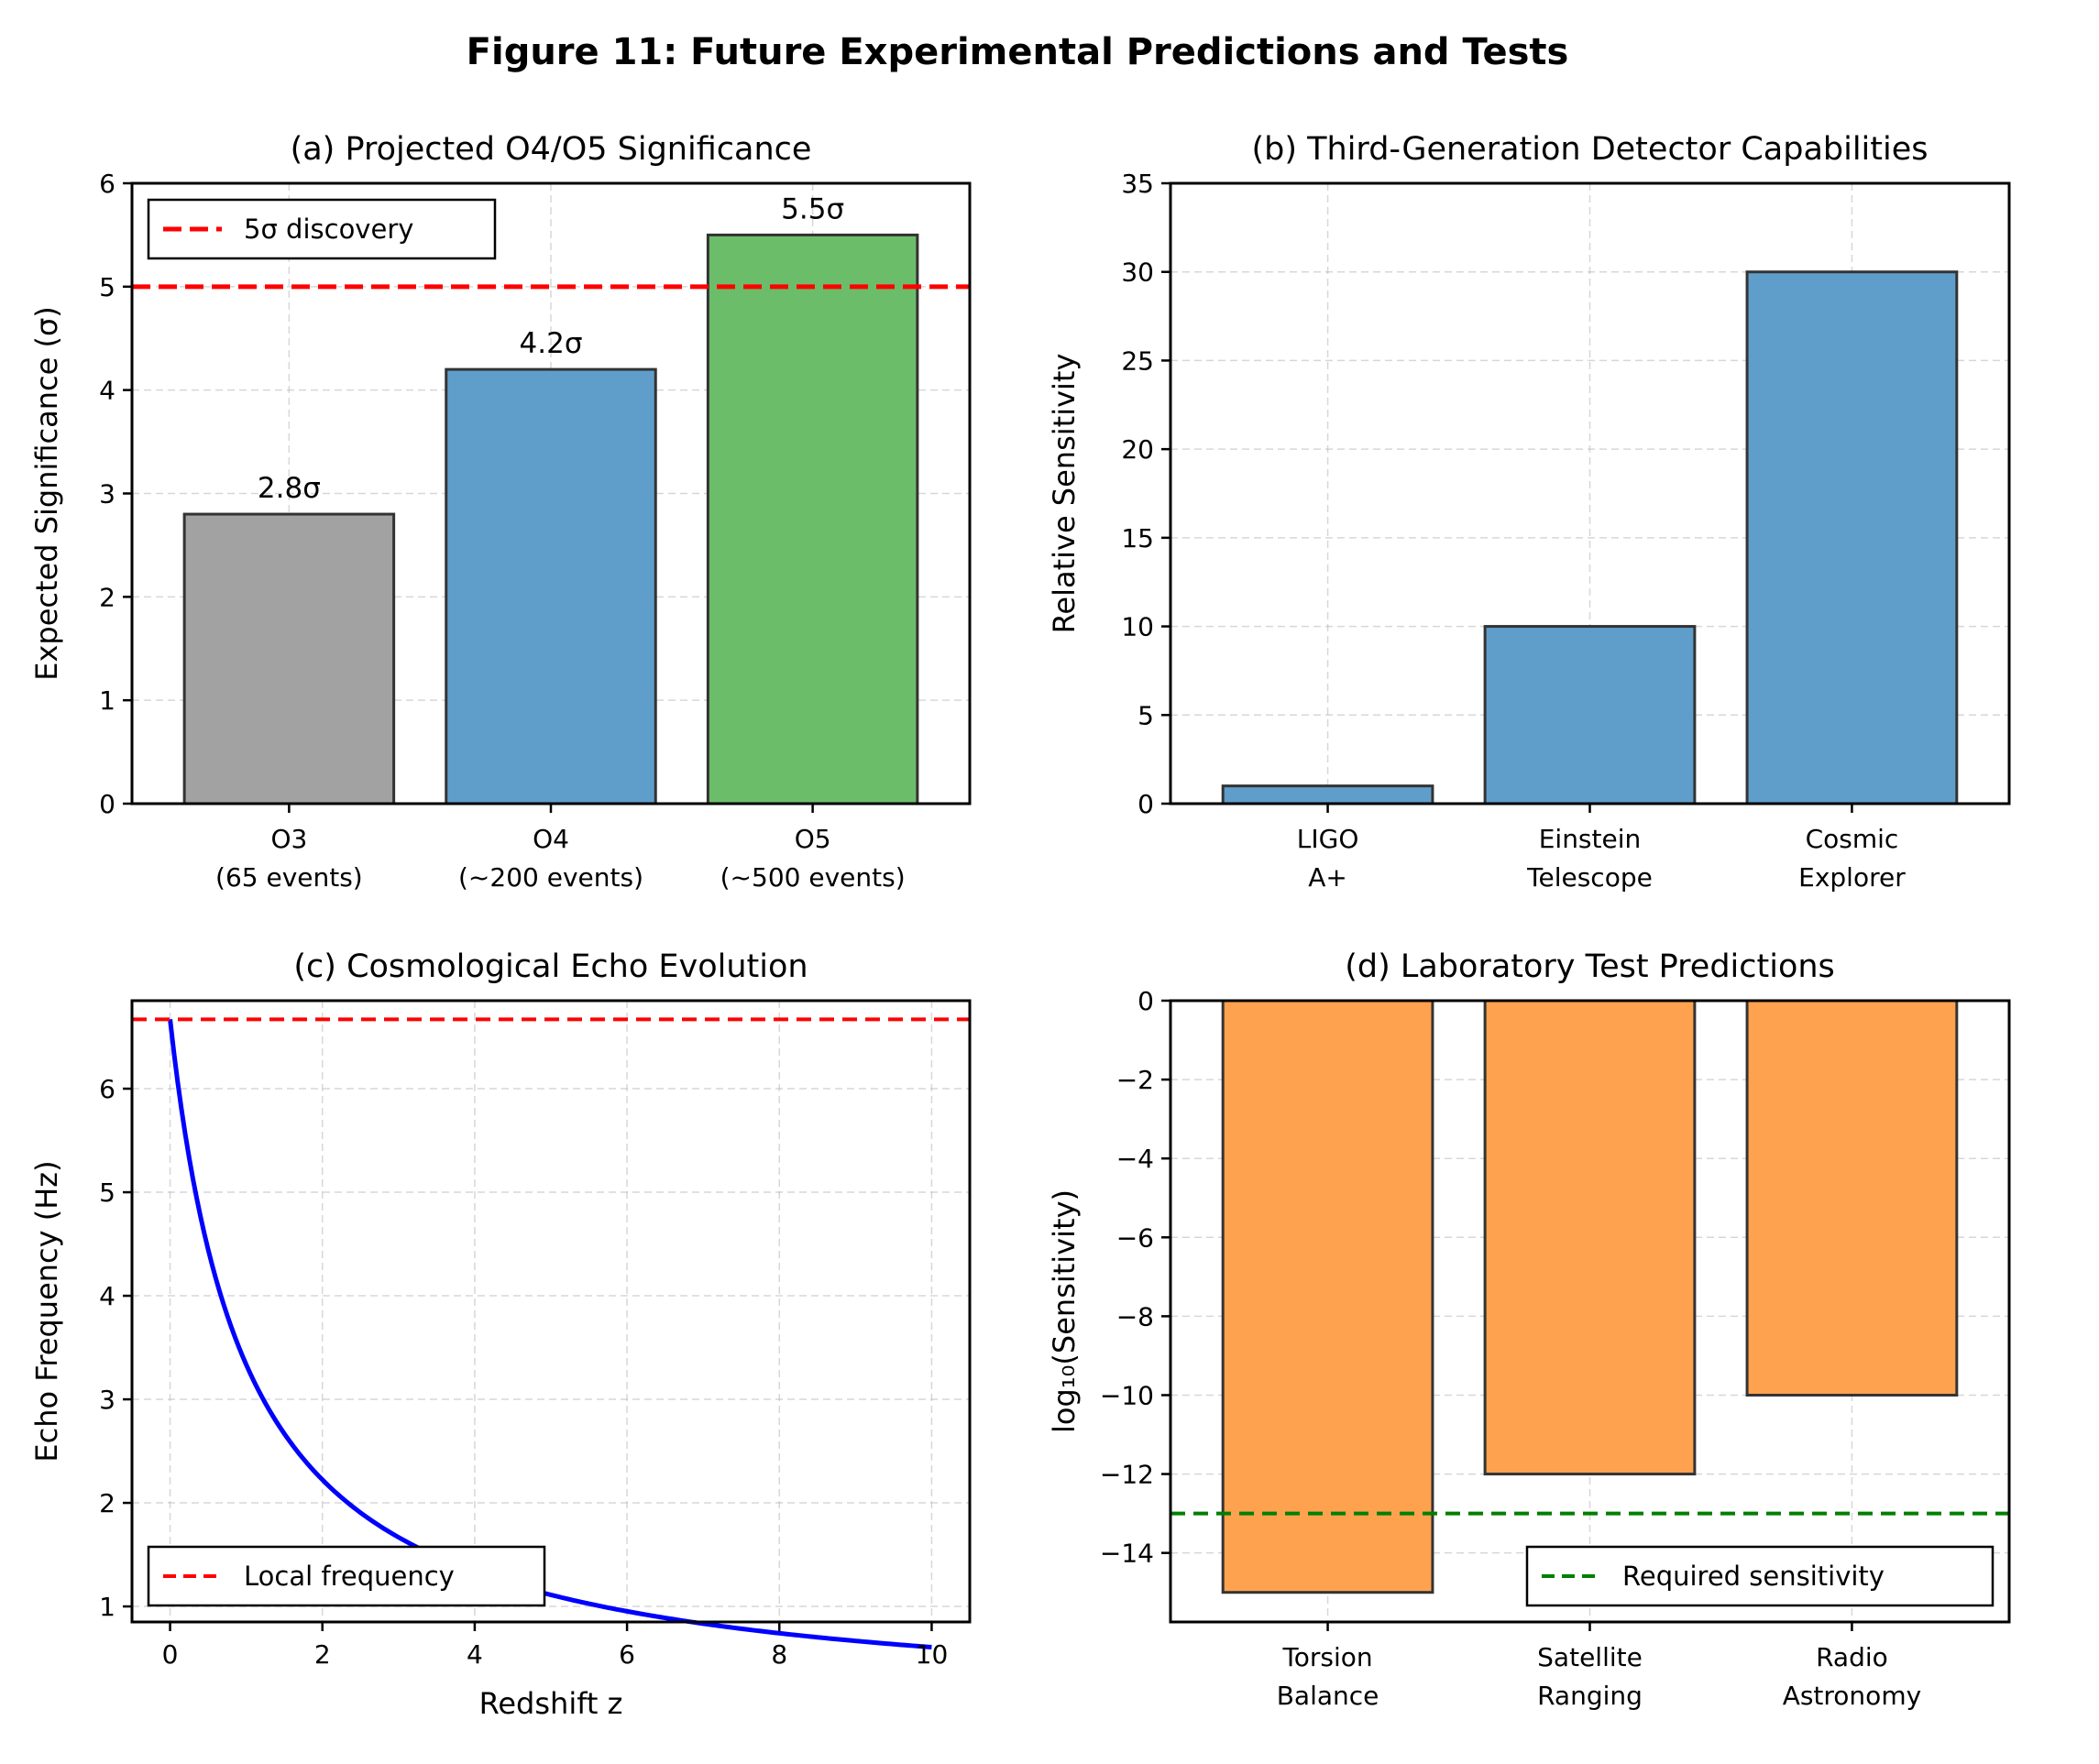 The image size is (2099, 1764). I want to click on panel-title: (d) Laboratory Test Predictions, so click(1590, 966).